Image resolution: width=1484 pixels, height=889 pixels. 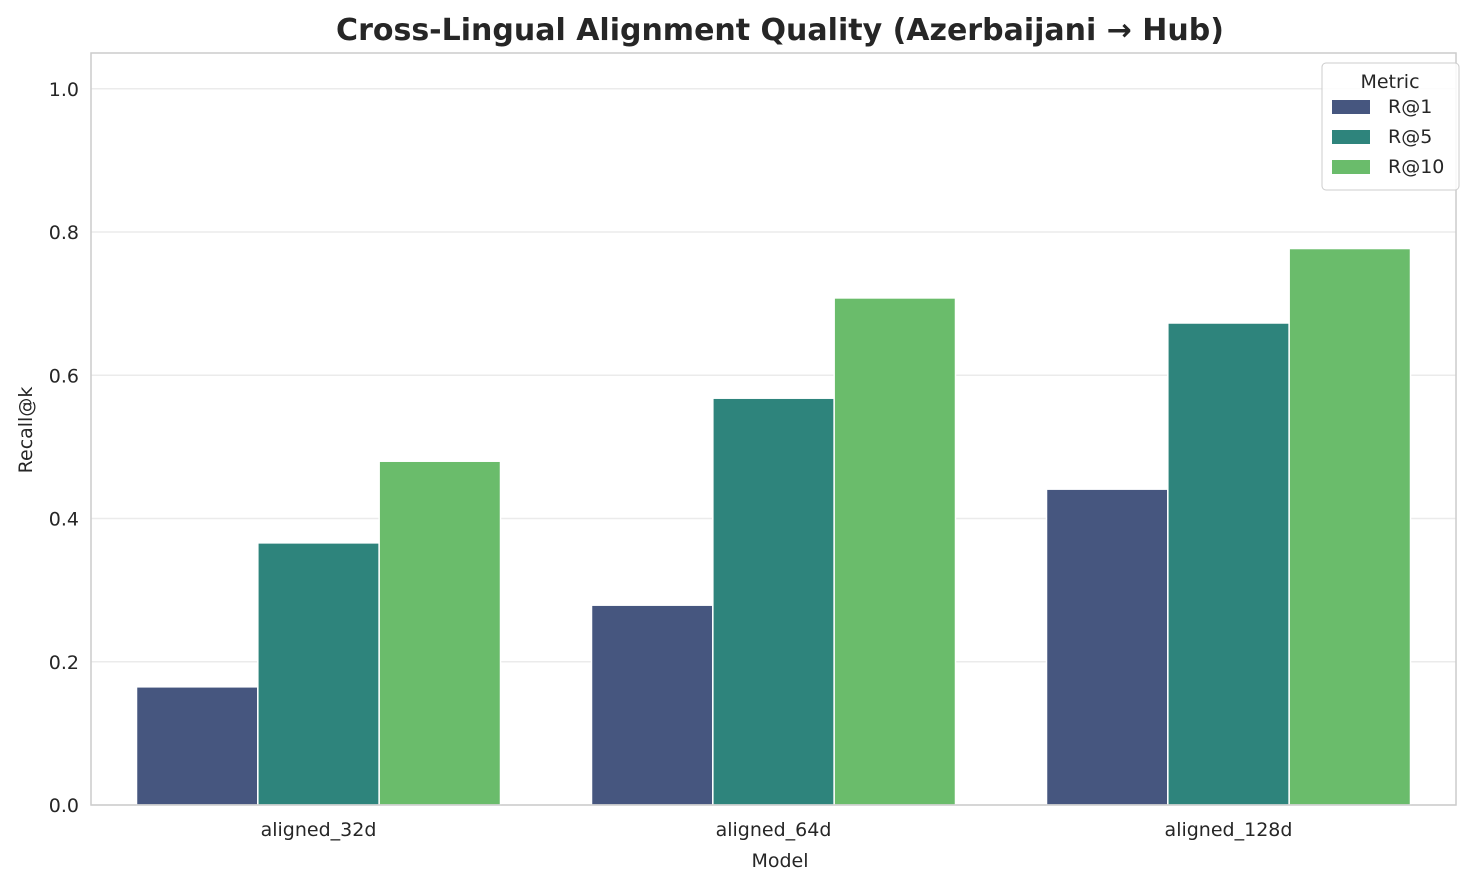 I want to click on bar-r-at-1-aligned_64d, so click(x=652, y=705).